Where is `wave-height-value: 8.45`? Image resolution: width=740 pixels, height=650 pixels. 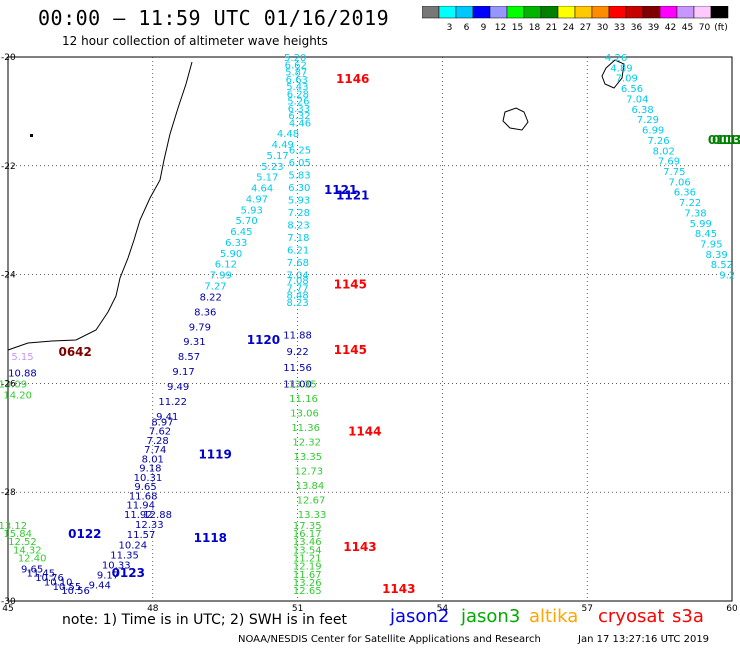 wave-height-value: 8.45 is located at coordinates (706, 234).